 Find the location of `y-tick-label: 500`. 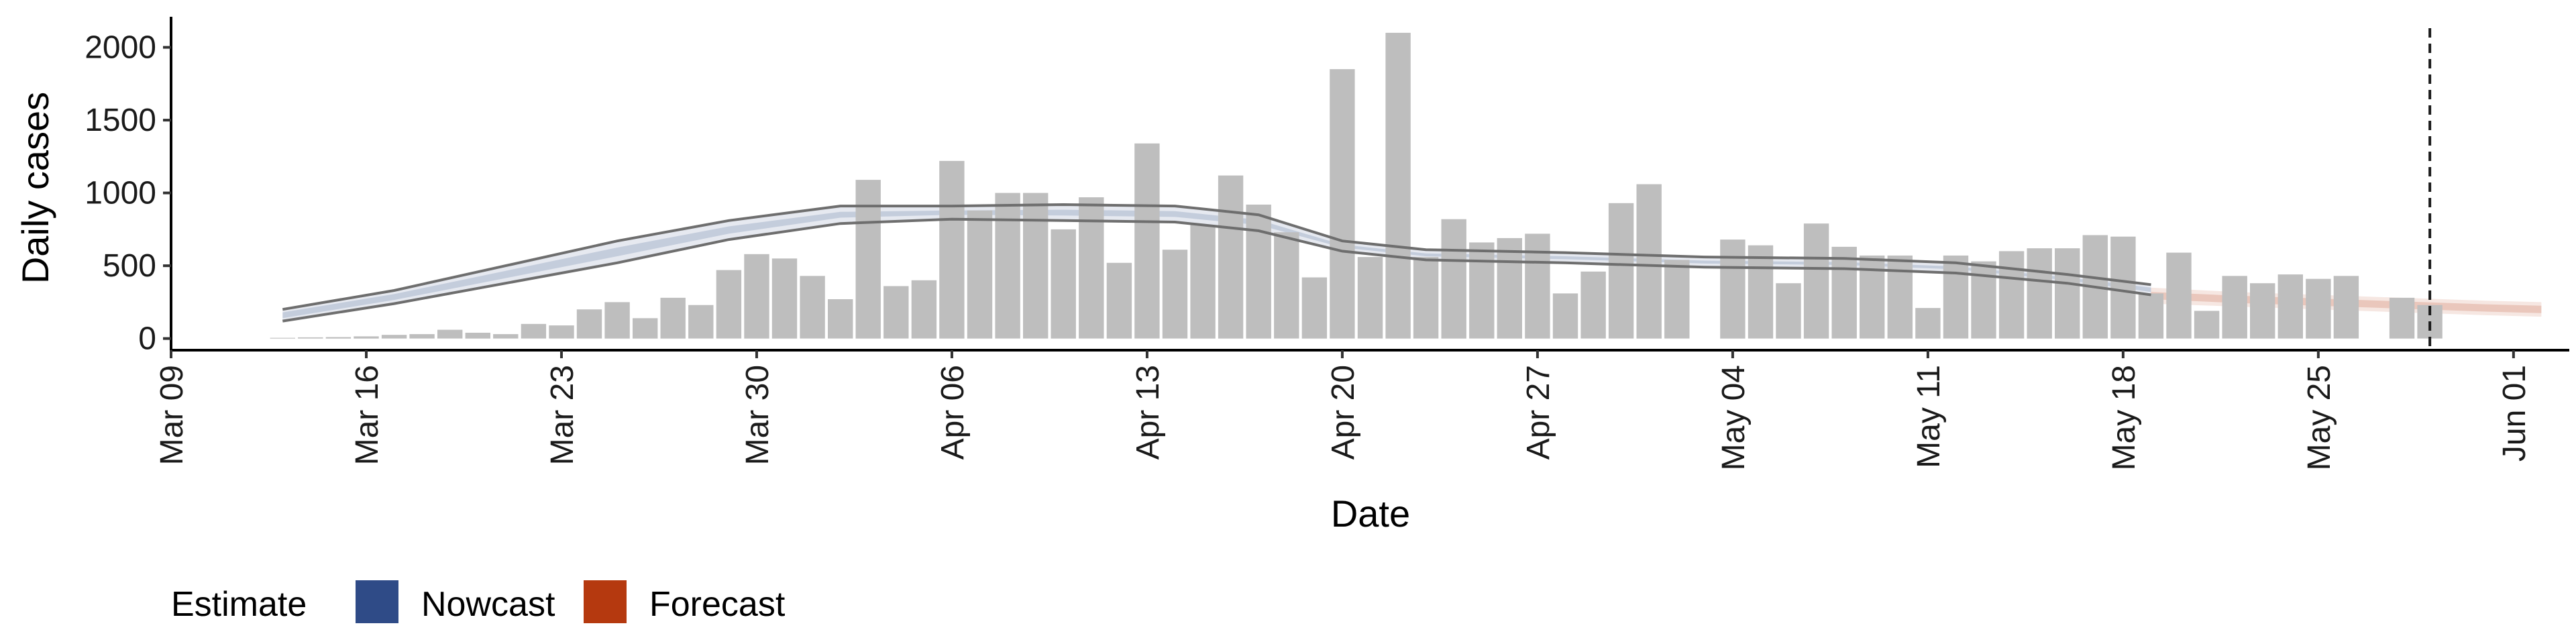

y-tick-label: 500 is located at coordinates (129, 266).